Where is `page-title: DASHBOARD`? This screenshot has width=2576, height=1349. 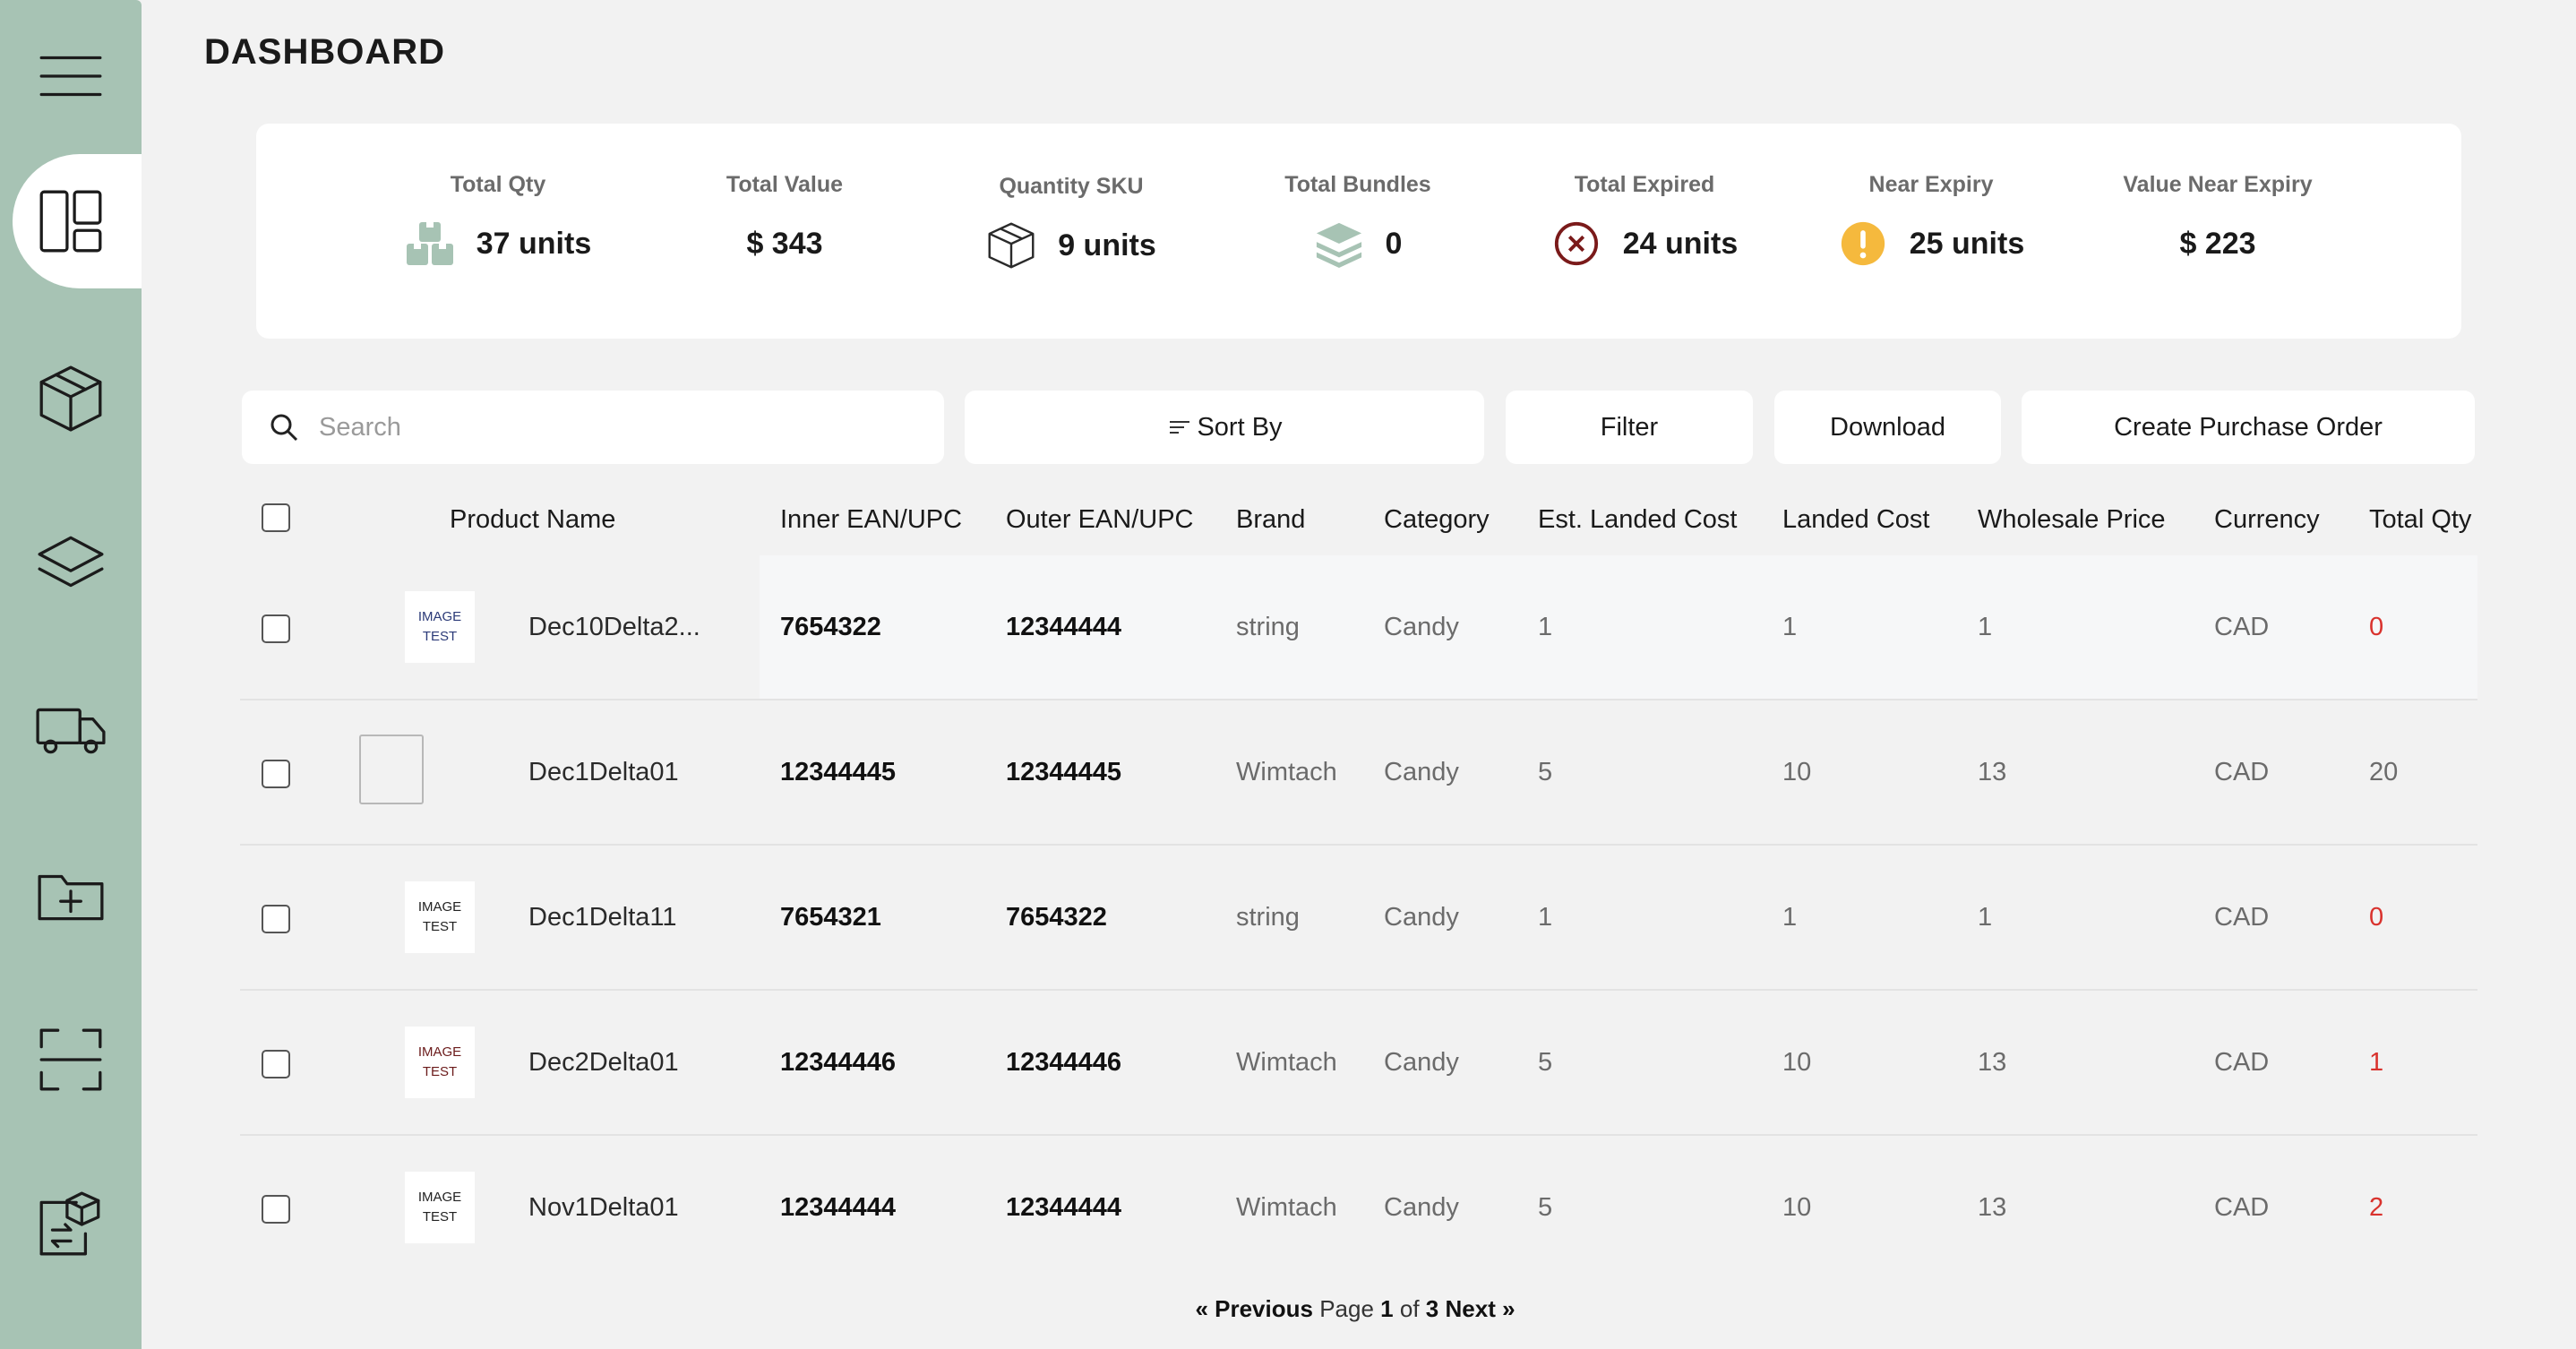
page-title: DASHBOARD is located at coordinates (324, 52).